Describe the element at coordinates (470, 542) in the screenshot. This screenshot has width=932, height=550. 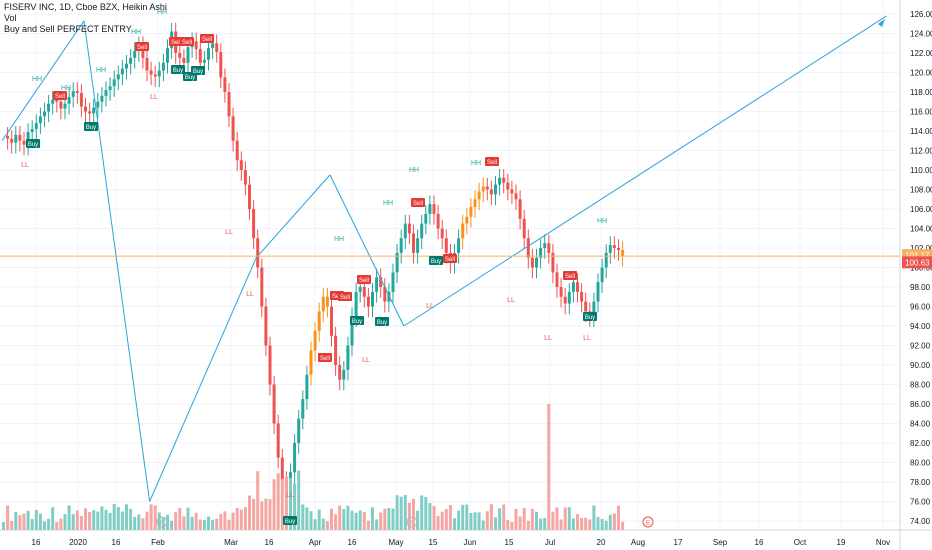
I see `time-tick-label: Jun` at that location.